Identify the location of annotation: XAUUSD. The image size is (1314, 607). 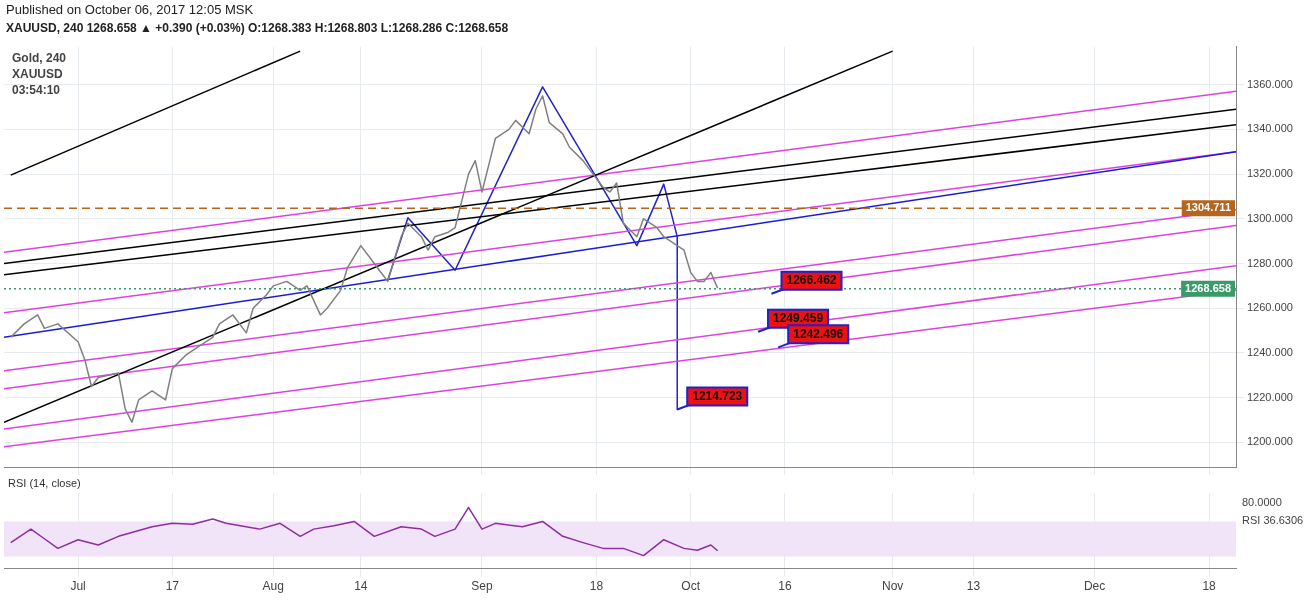
(38, 73).